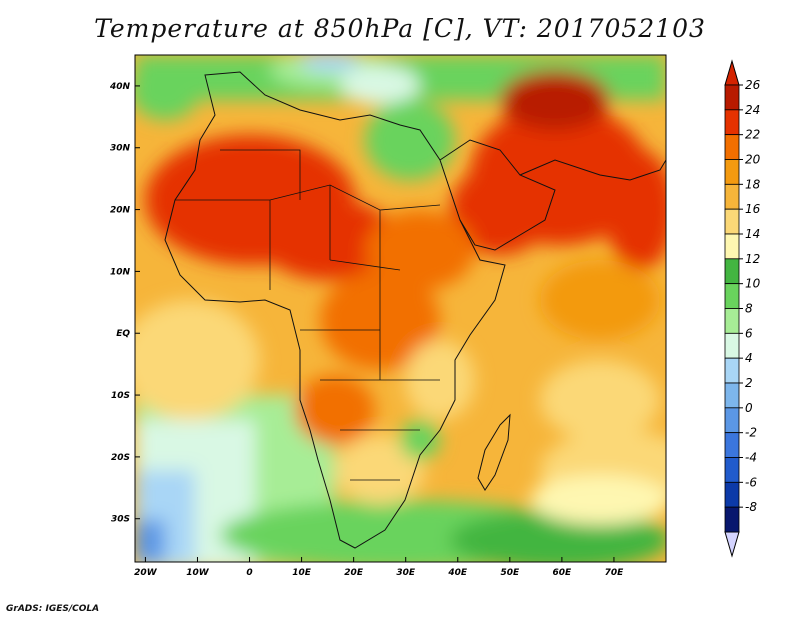 This screenshot has width=800, height=618. Describe the element at coordinates (732, 544) in the screenshot. I see `colorbar-bottom-arrow` at that location.